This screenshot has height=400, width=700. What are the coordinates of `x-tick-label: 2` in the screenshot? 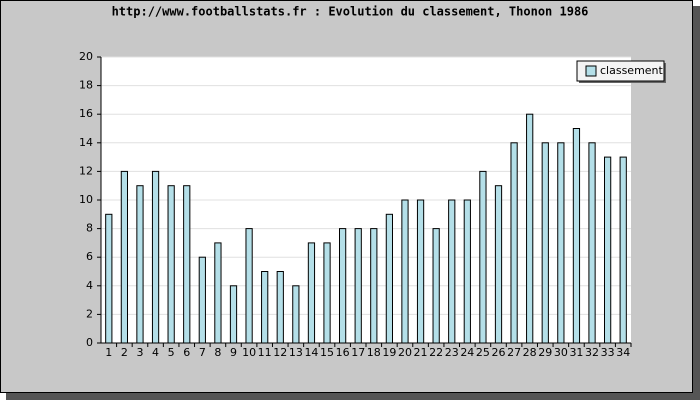 It's located at (124, 352).